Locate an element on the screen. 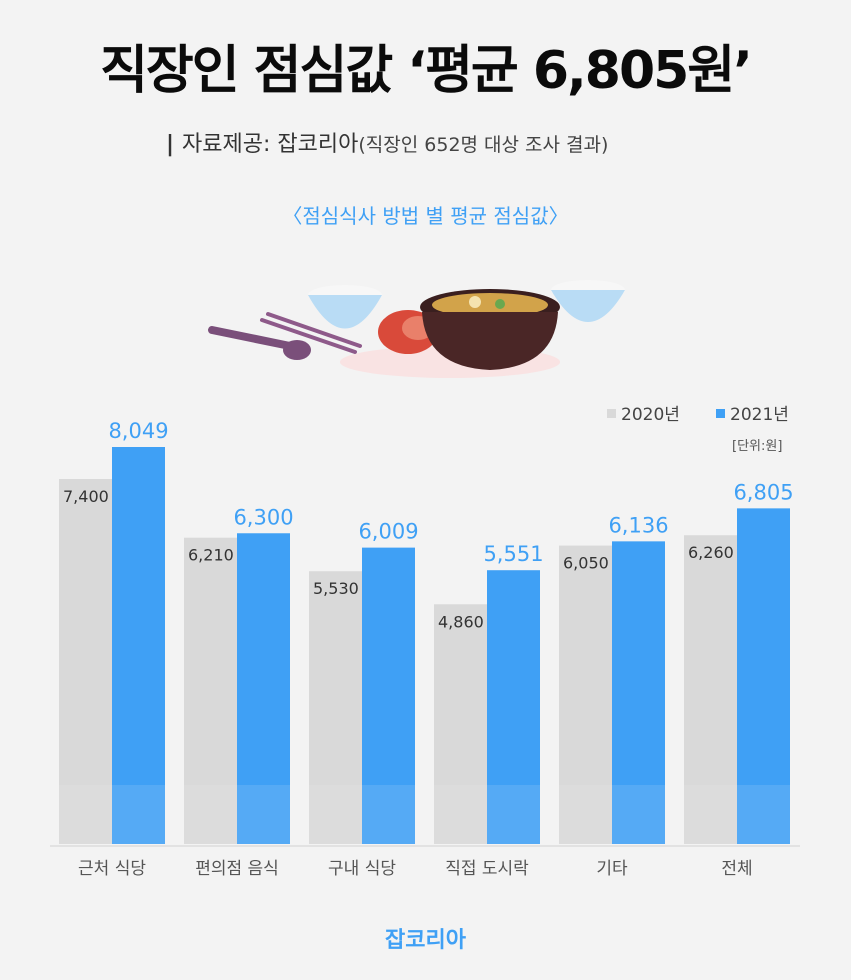  source-label: 자료제공: 잡코리아 is located at coordinates (270, 144).